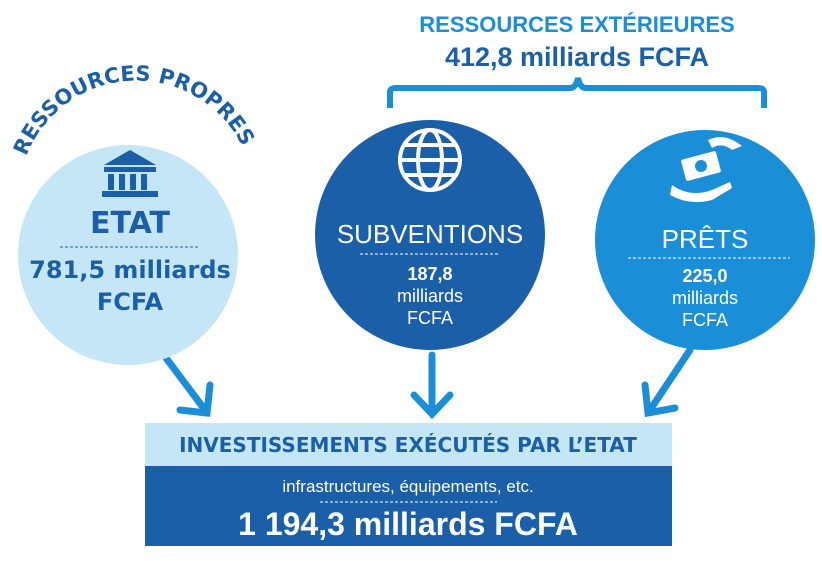 The image size is (822, 561). I want to click on prets-circle, so click(705, 240).